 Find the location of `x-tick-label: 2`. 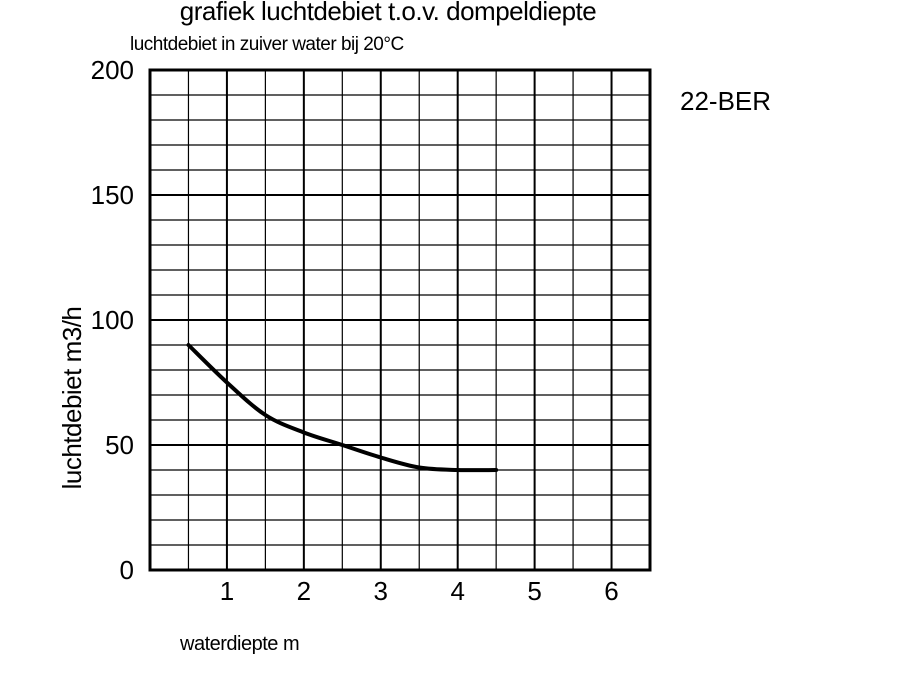

x-tick-label: 2 is located at coordinates (304, 591).